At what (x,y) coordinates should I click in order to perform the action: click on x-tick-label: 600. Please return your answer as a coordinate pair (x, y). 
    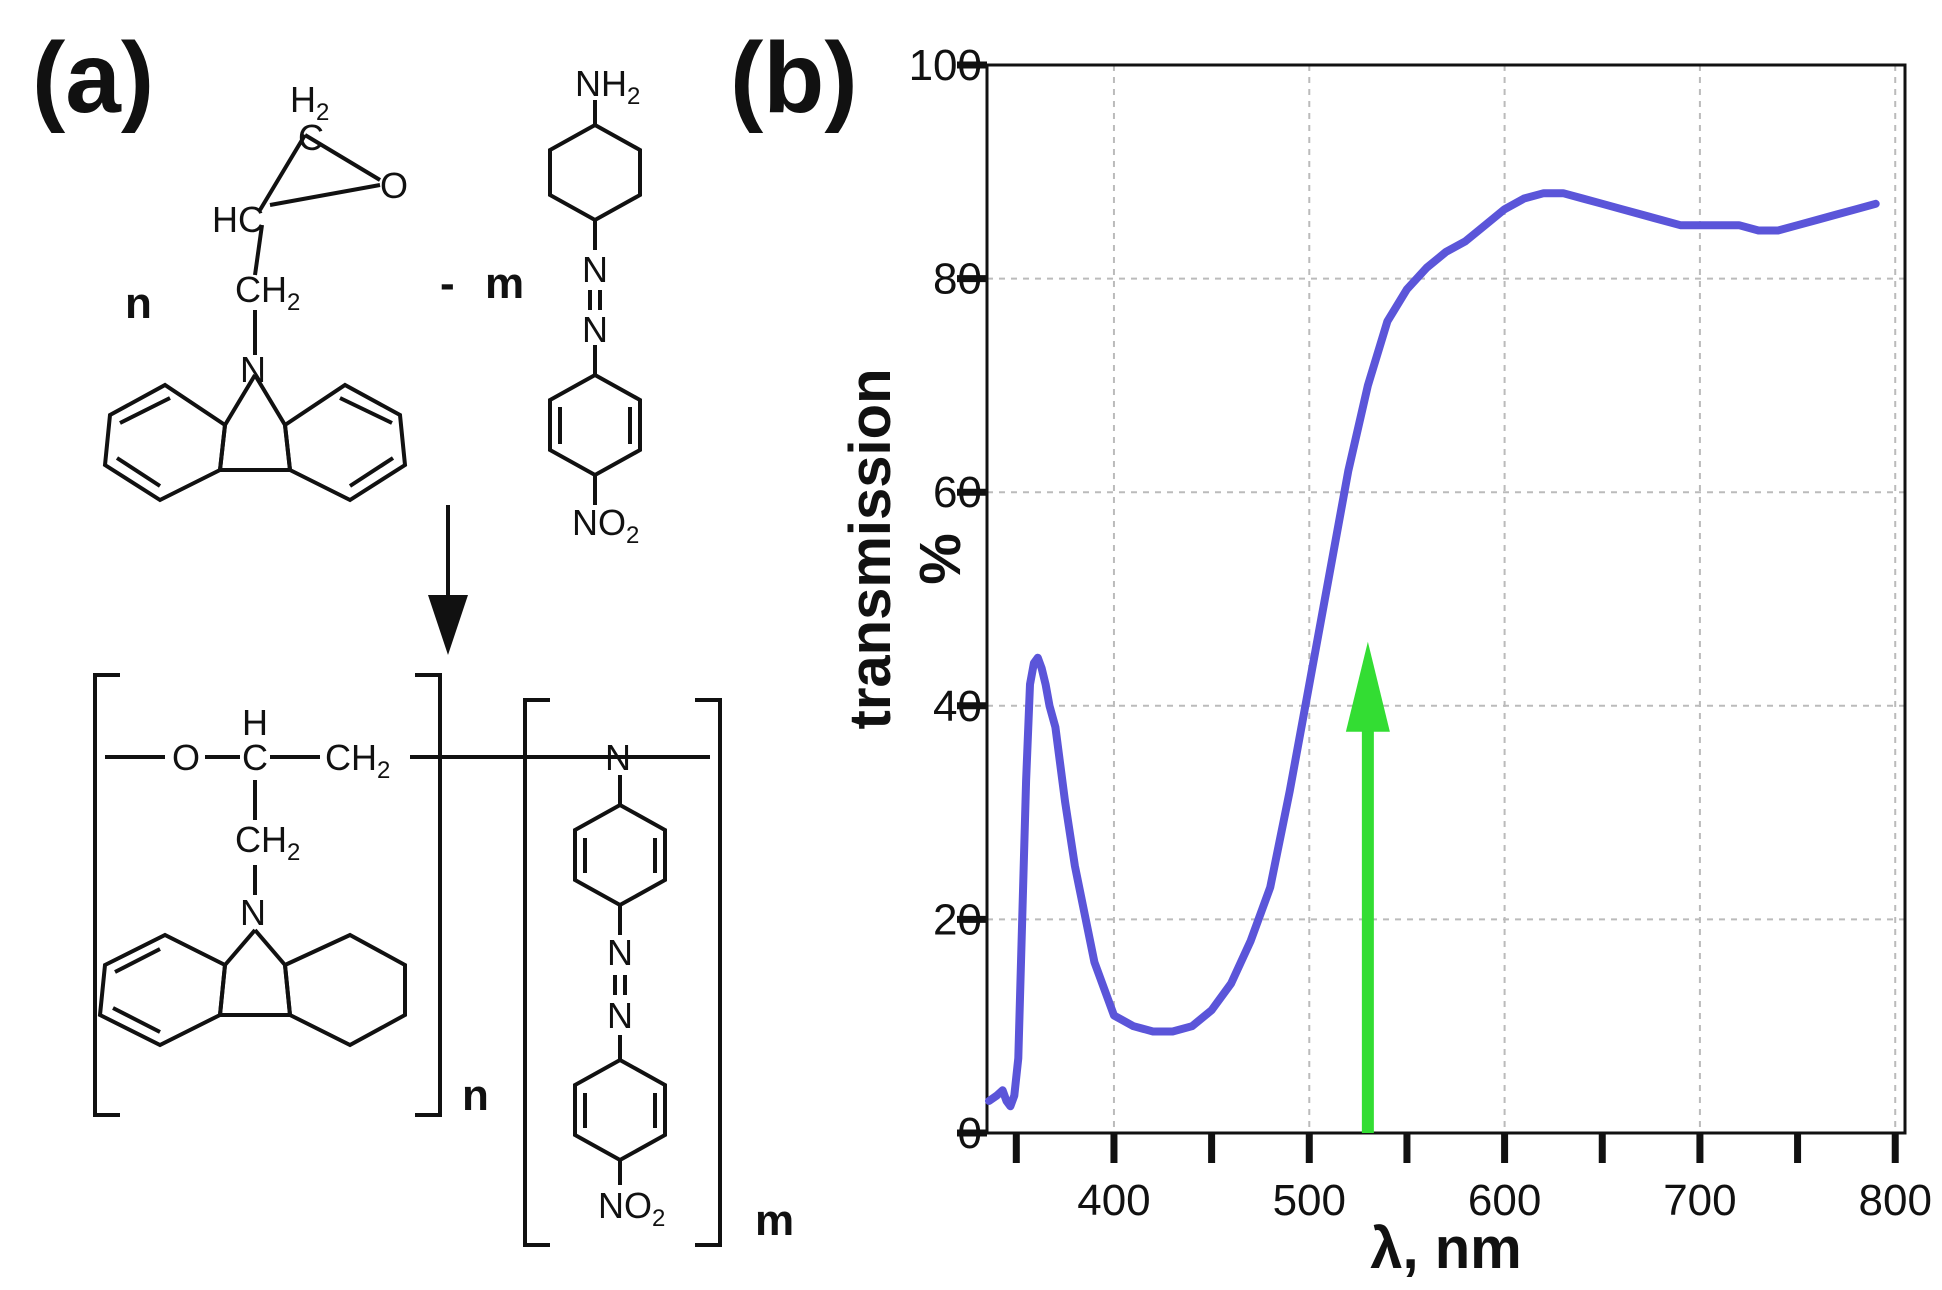
    Looking at the image, I should click on (1504, 1200).